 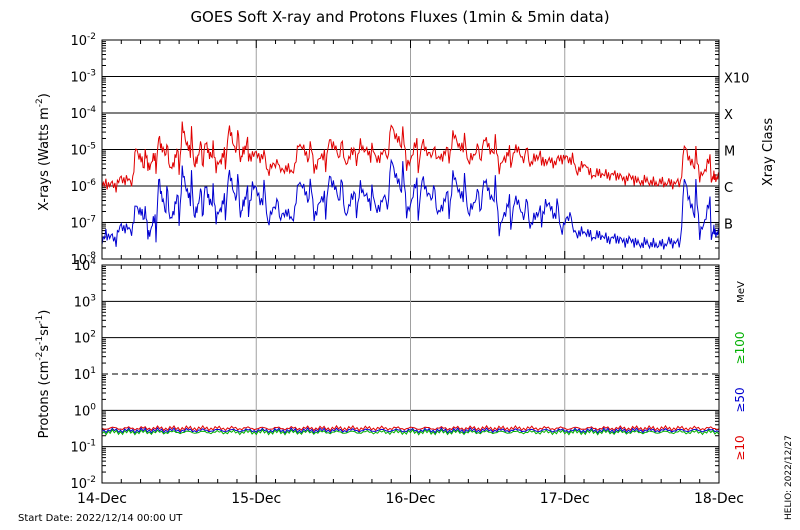 I want to click on proton-units-label: MeV, so click(x=741, y=292).